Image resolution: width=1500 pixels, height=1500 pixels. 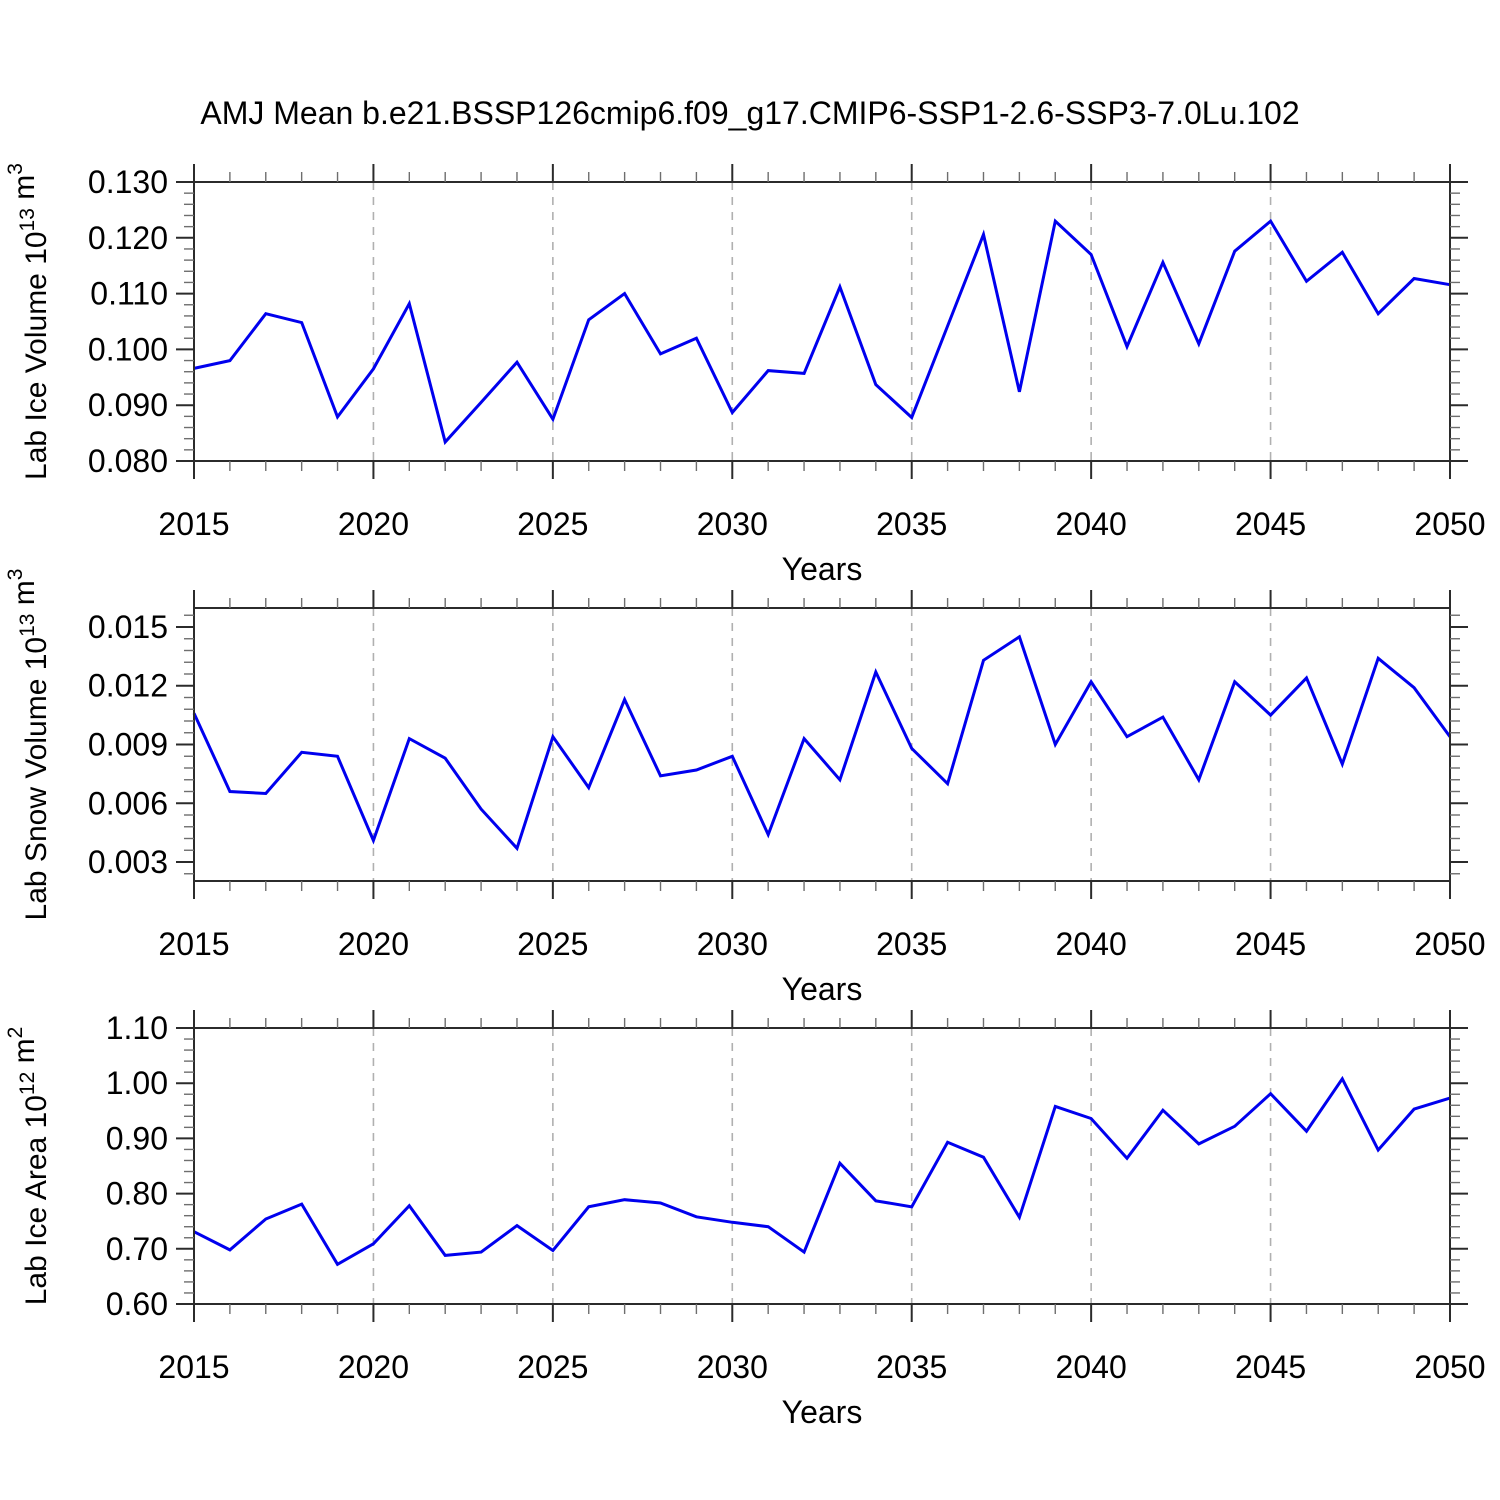 What do you see at coordinates (128, 405) in the screenshot?
I see `y-tick-label: 0.090` at bounding box center [128, 405].